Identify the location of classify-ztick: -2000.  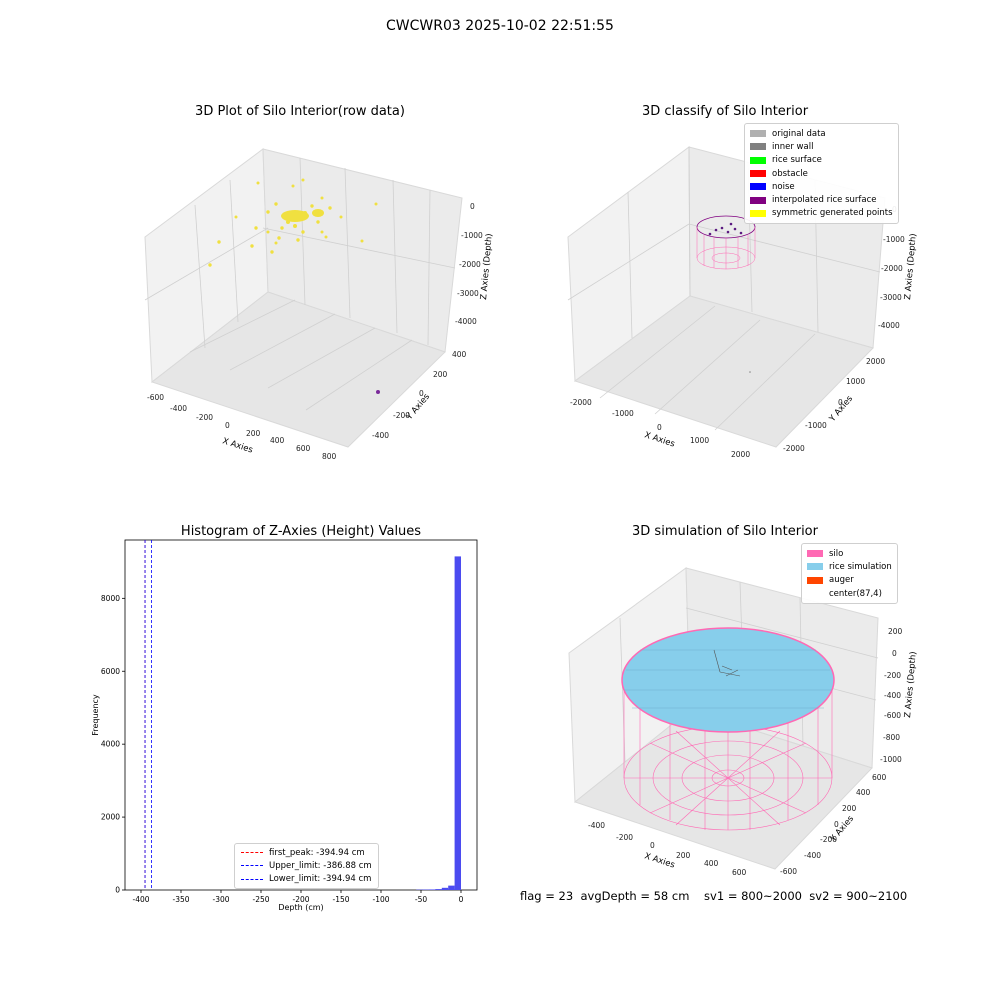
(892, 268).